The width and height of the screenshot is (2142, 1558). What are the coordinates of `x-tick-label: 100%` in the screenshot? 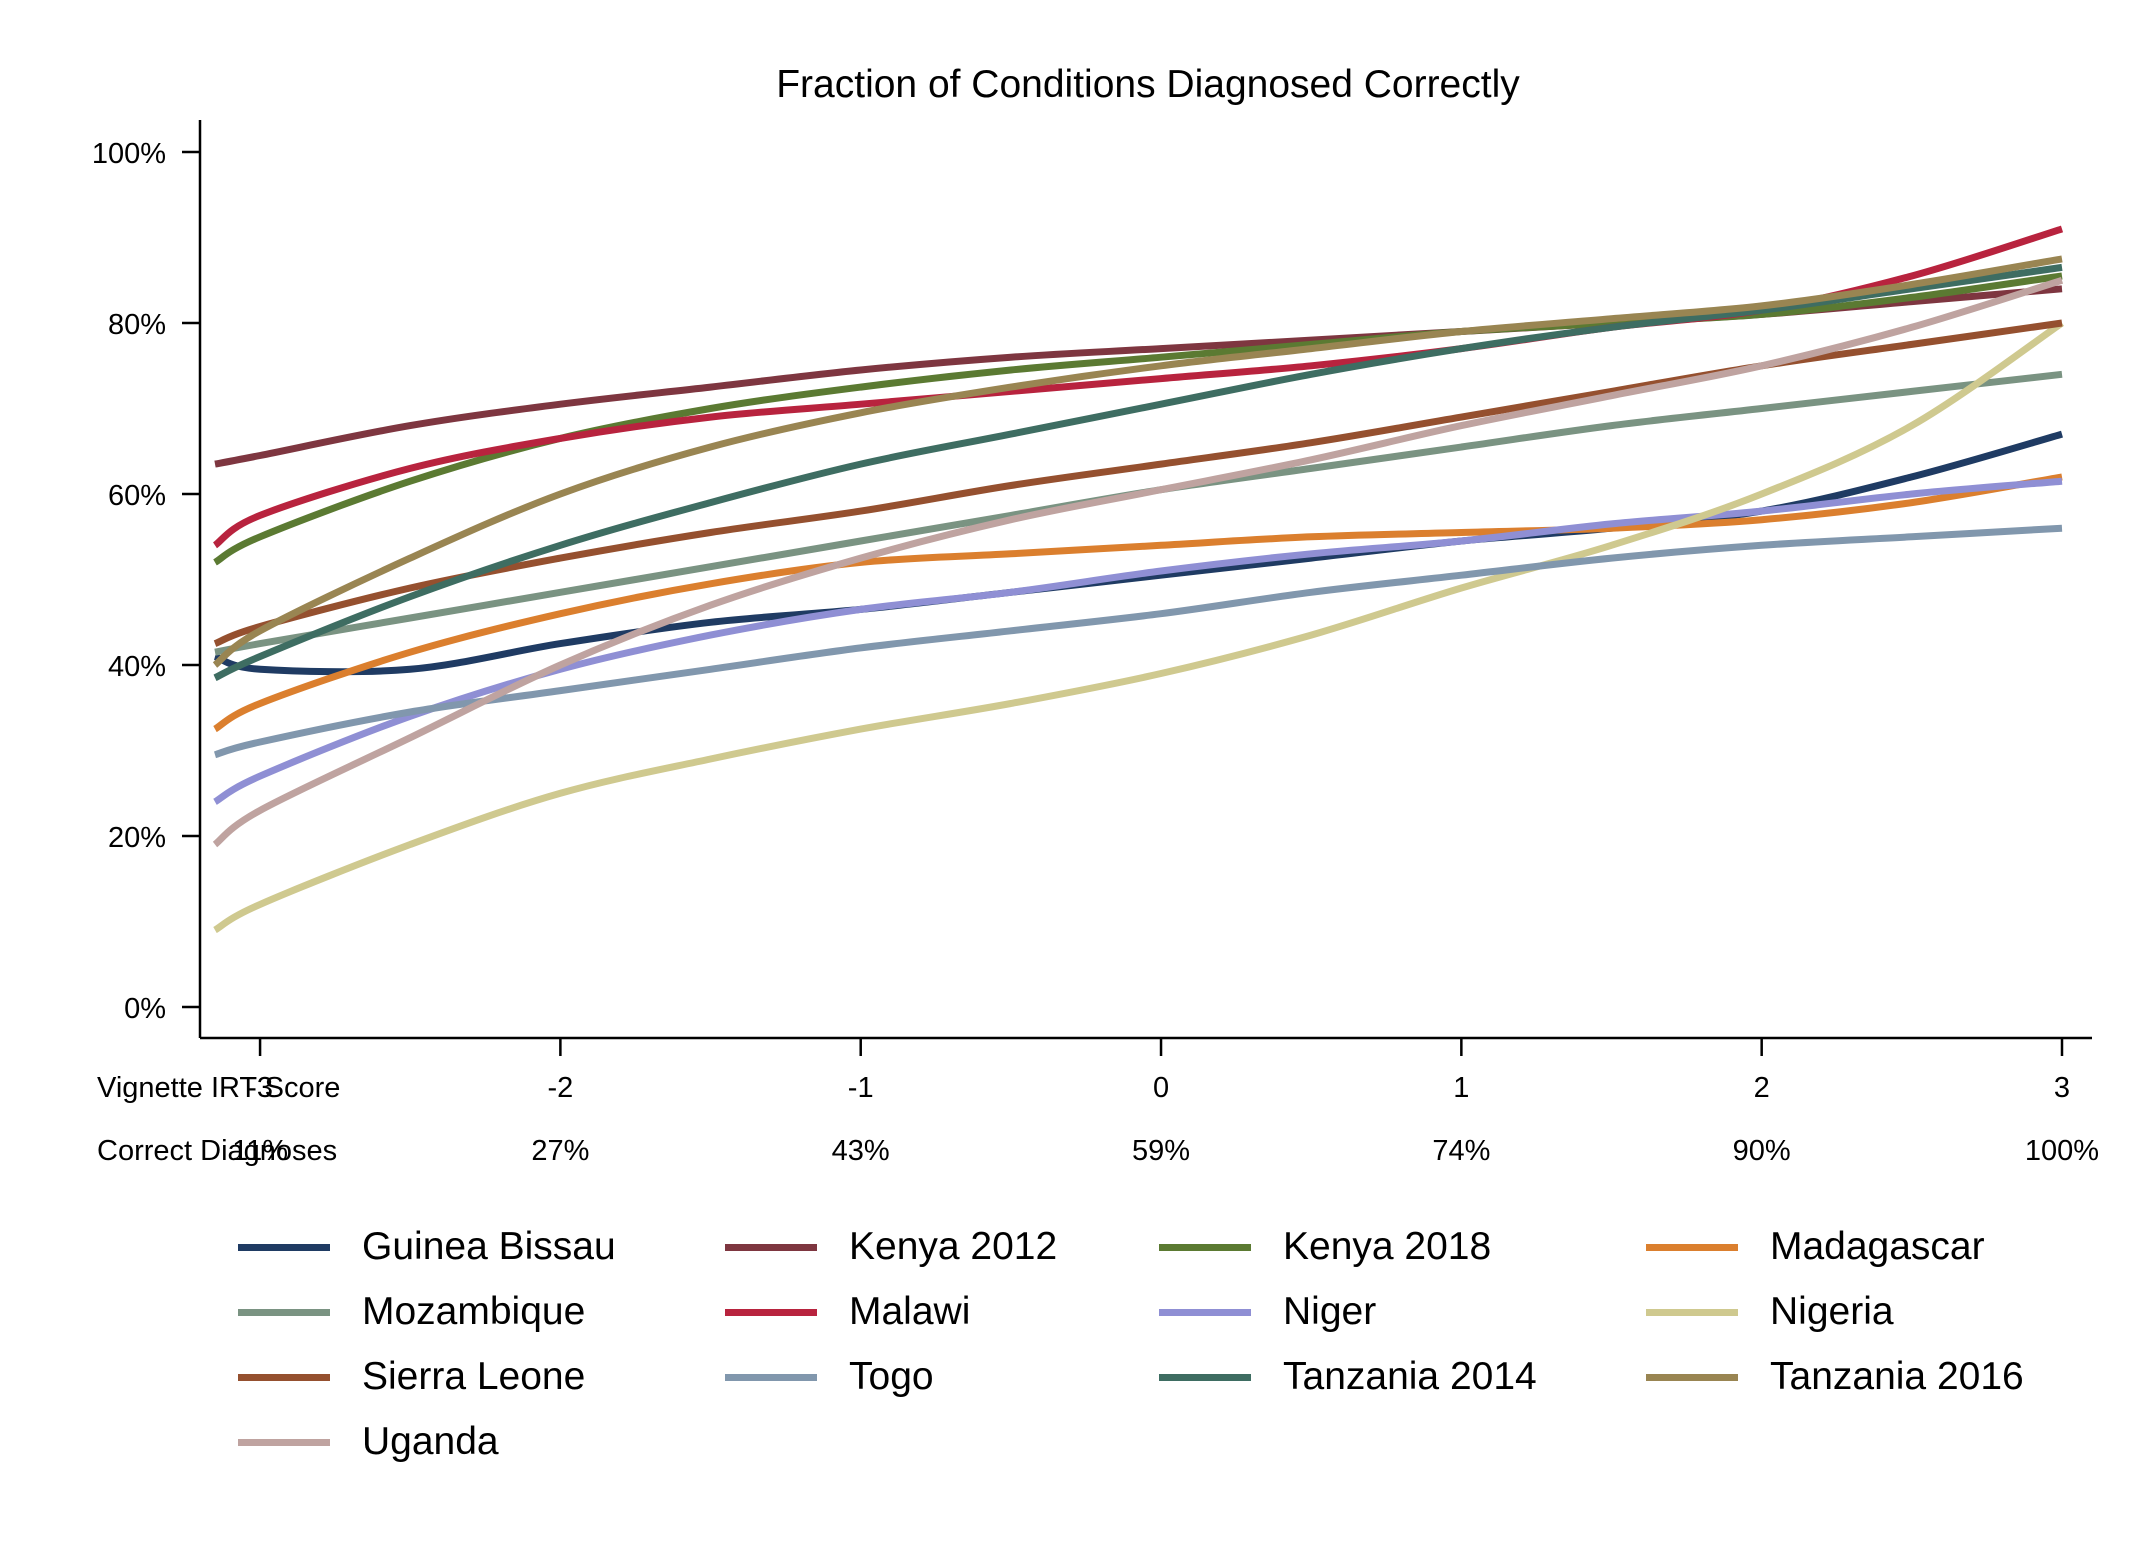 It's located at (2062, 1151).